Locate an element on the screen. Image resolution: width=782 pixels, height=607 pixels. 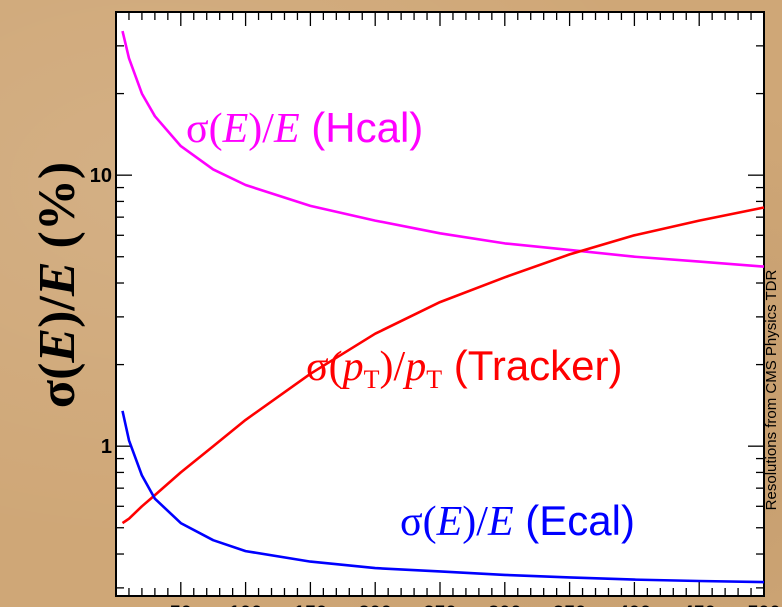
x-tick-label: 400 is located at coordinates (634, 605).